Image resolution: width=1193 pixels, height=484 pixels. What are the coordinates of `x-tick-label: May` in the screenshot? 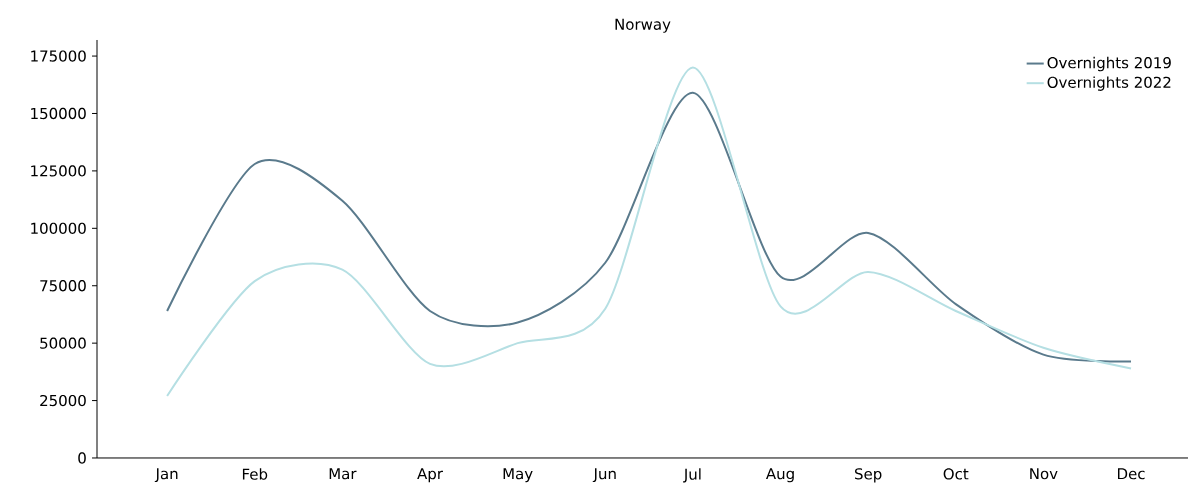 It's located at (518, 475).